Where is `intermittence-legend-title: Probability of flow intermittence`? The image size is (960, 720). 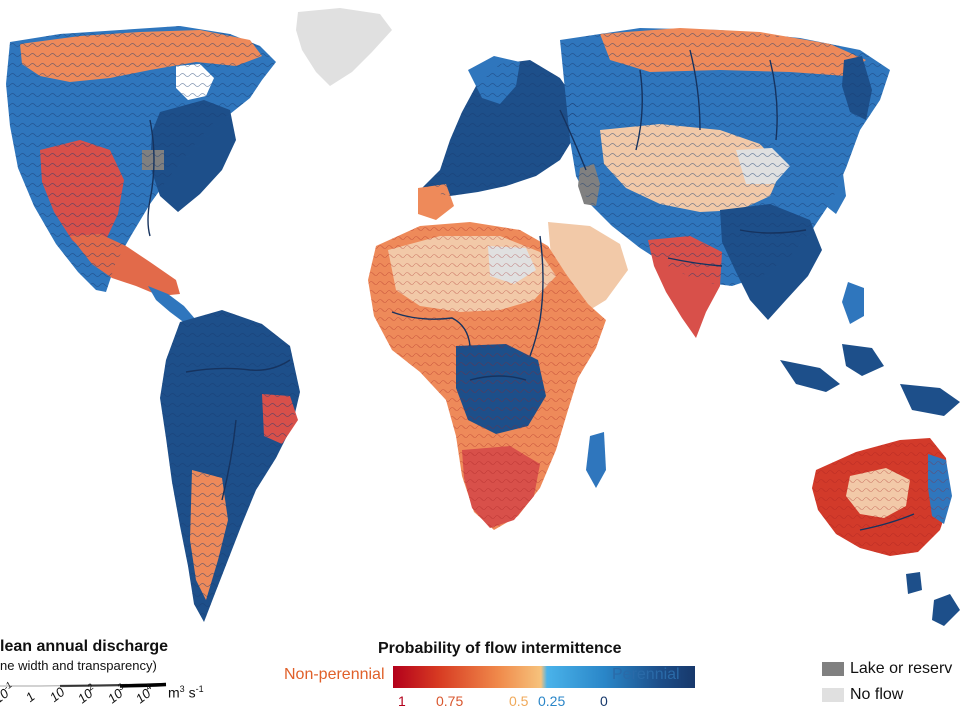 intermittence-legend-title: Probability of flow intermittence is located at coordinates (500, 648).